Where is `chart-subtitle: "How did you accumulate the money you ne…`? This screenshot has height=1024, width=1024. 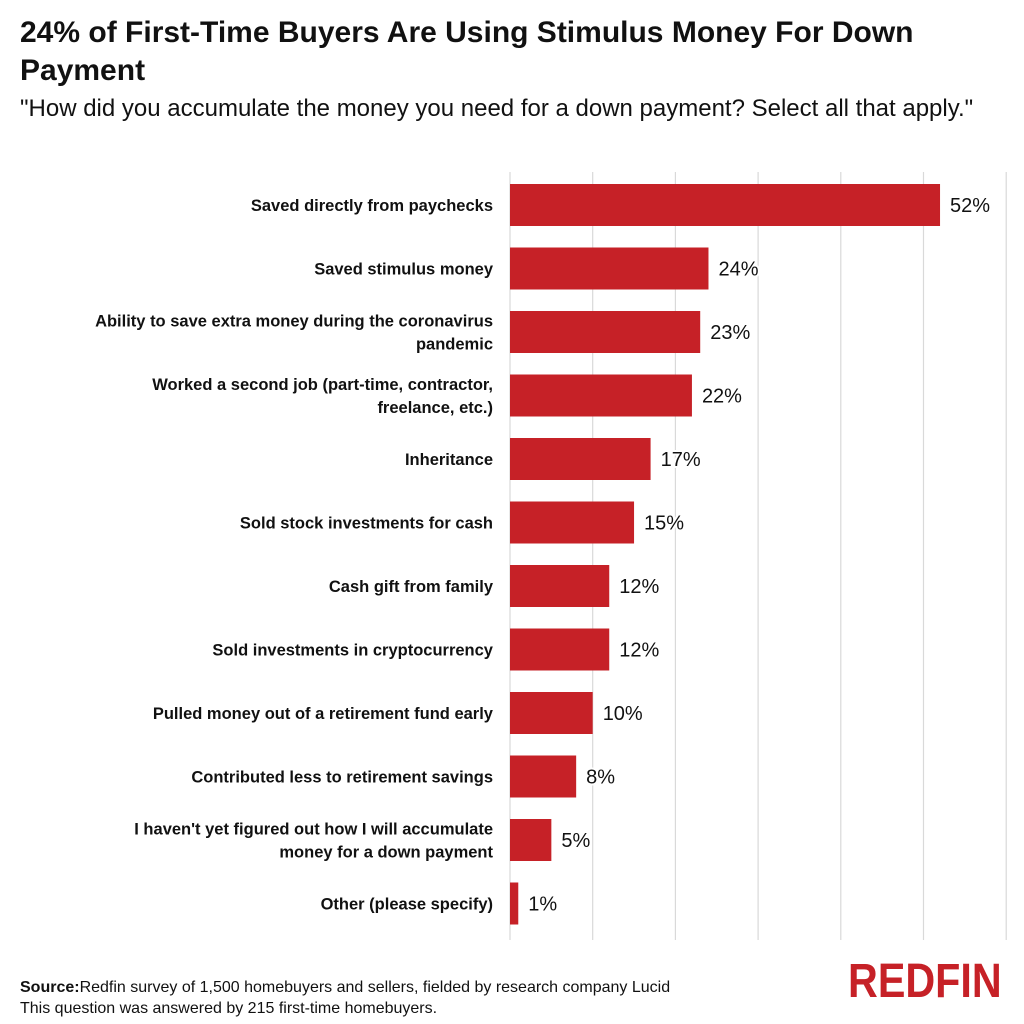 chart-subtitle: "How did you accumulate the money you ne… is located at coordinates (497, 108).